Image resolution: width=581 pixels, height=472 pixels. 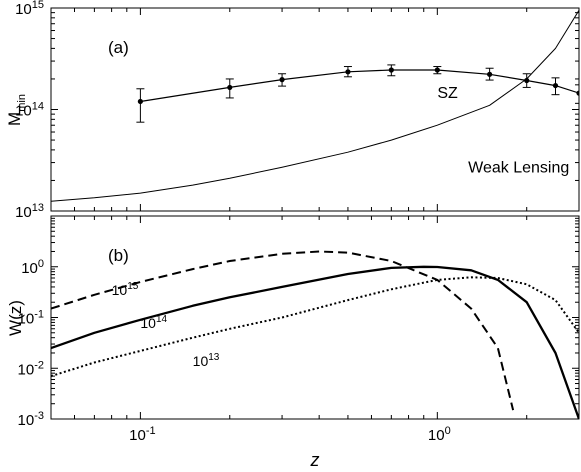 What do you see at coordinates (118, 47) in the screenshot?
I see `panel-label: (a)` at bounding box center [118, 47].